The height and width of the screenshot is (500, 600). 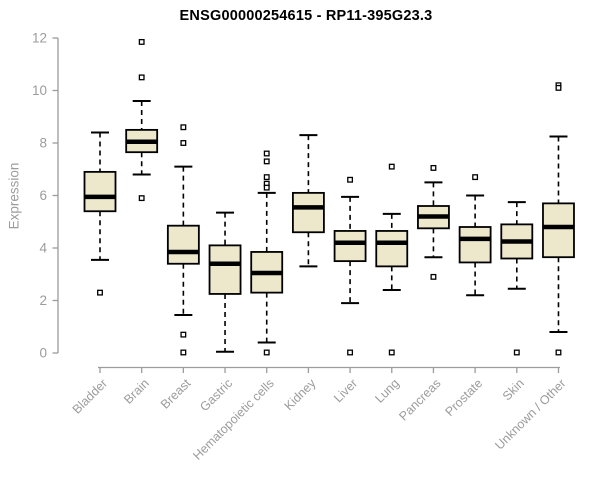 I want to click on box-kidney, so click(x=308, y=201).